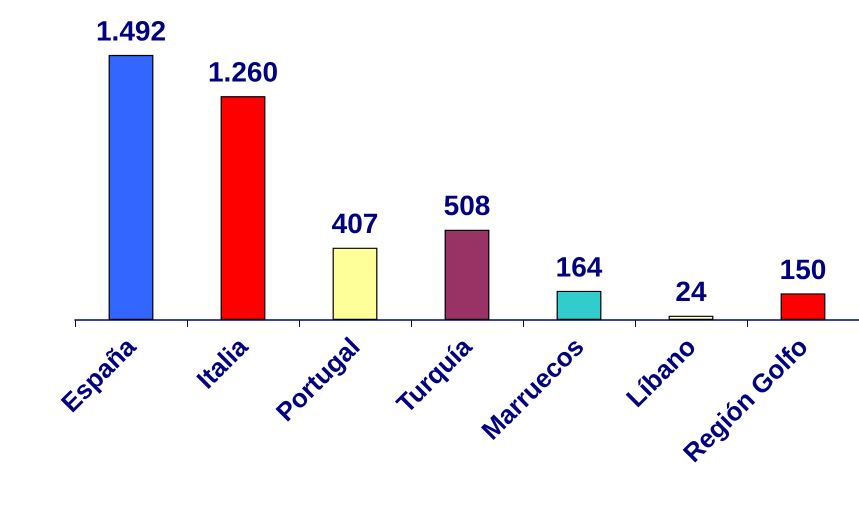  What do you see at coordinates (243, 72) in the screenshot?
I see `data-label: 1.260` at bounding box center [243, 72].